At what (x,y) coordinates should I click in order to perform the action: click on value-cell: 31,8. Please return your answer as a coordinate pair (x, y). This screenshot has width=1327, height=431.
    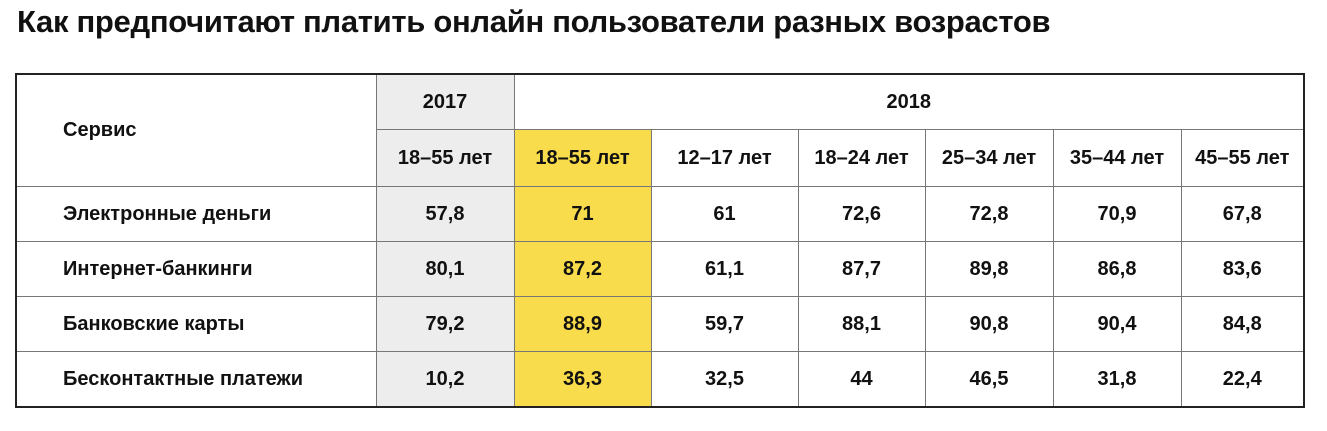
    Looking at the image, I should click on (1117, 379).